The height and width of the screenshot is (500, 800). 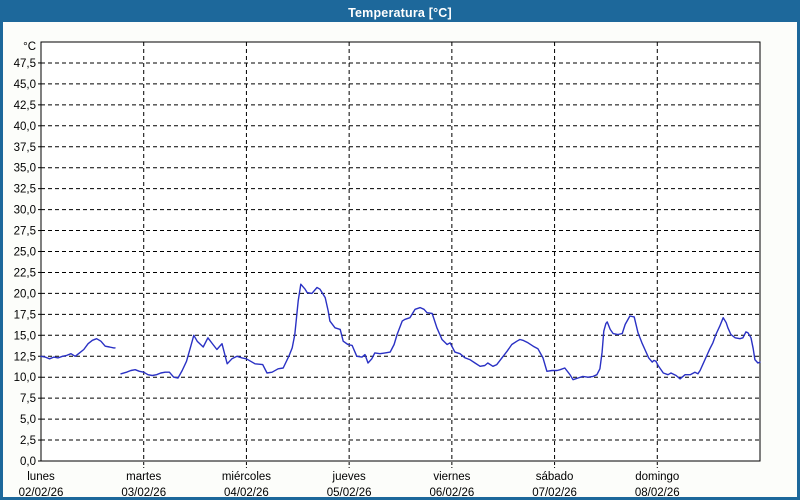 What do you see at coordinates (25, 148) in the screenshot?
I see `y-tick-label: 37,5` at bounding box center [25, 148].